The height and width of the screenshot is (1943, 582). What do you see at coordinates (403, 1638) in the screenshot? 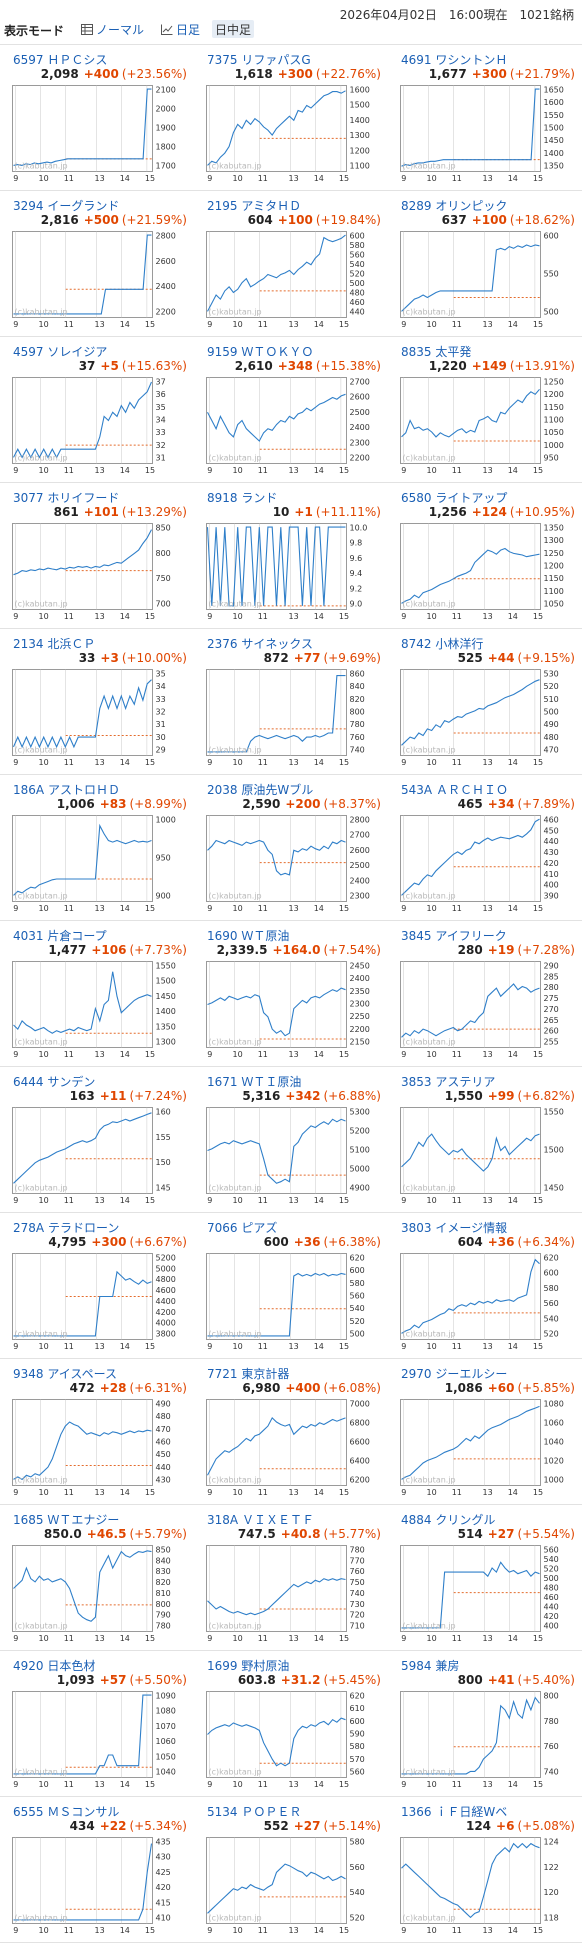
I see `x-tick-label: 9` at bounding box center [403, 1638].